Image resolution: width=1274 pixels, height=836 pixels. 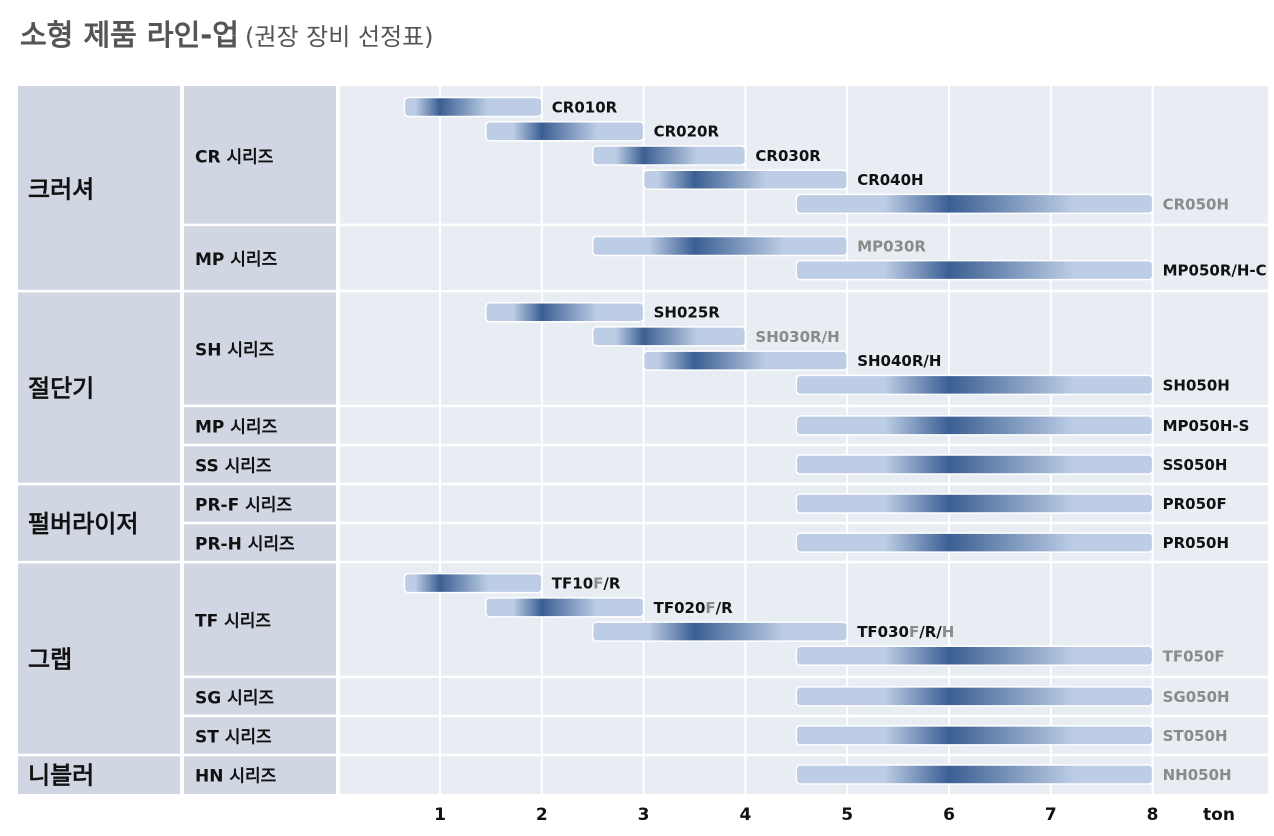 I want to click on x-tick-label: 3, so click(x=644, y=815).